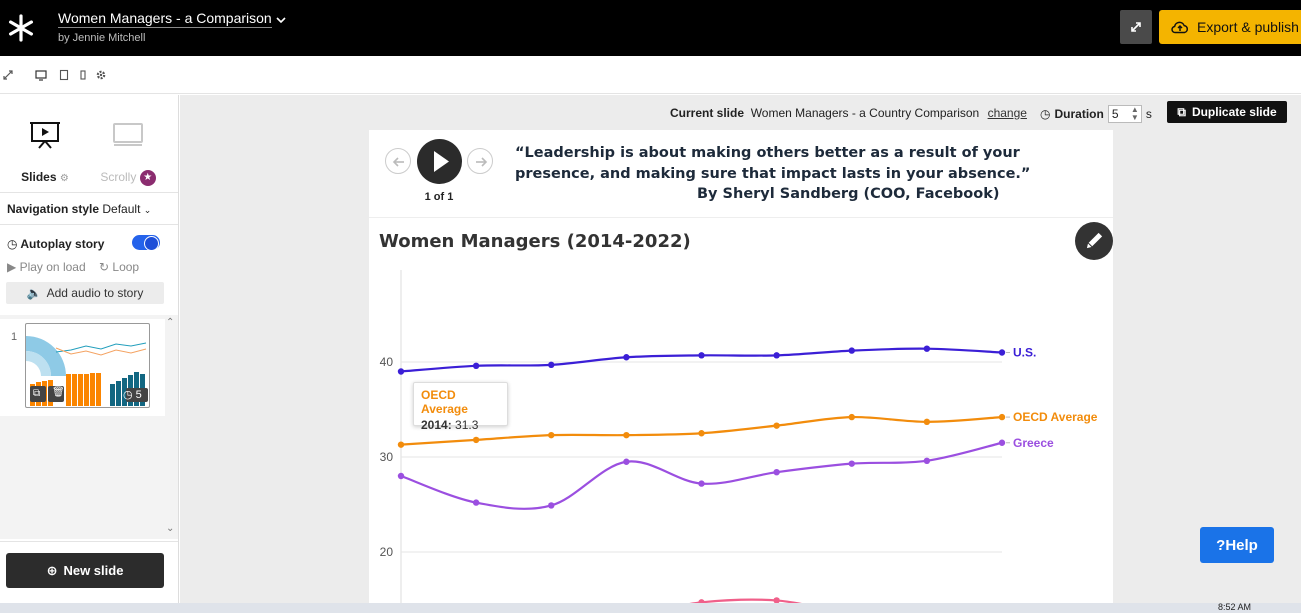 The image size is (1301, 613). What do you see at coordinates (398, 161) in the screenshot?
I see `previous-slide-button` at bounding box center [398, 161].